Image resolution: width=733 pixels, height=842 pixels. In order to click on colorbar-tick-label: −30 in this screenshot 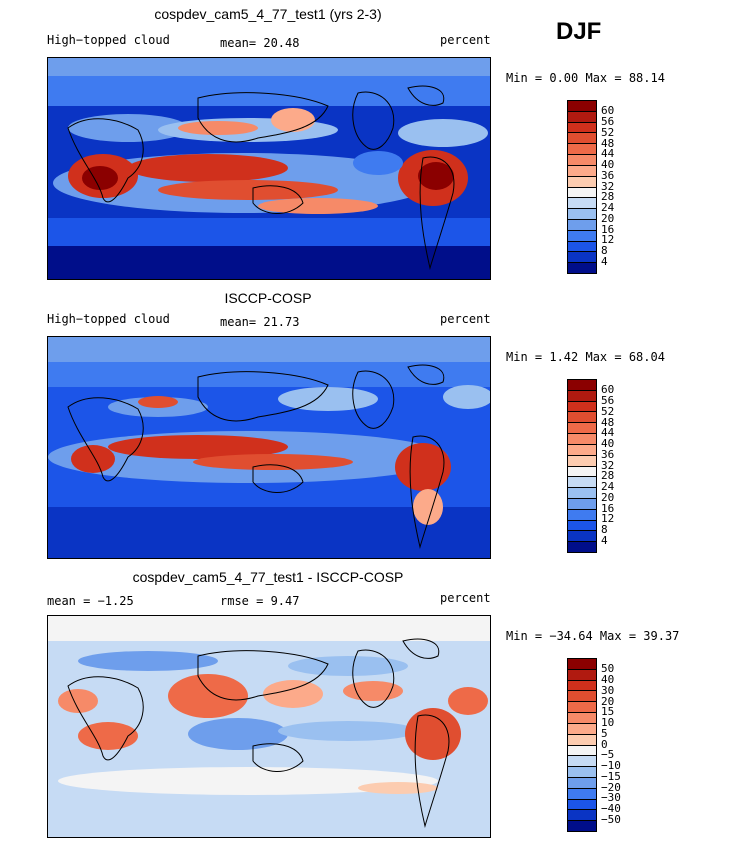, I will do `click(611, 798)`.